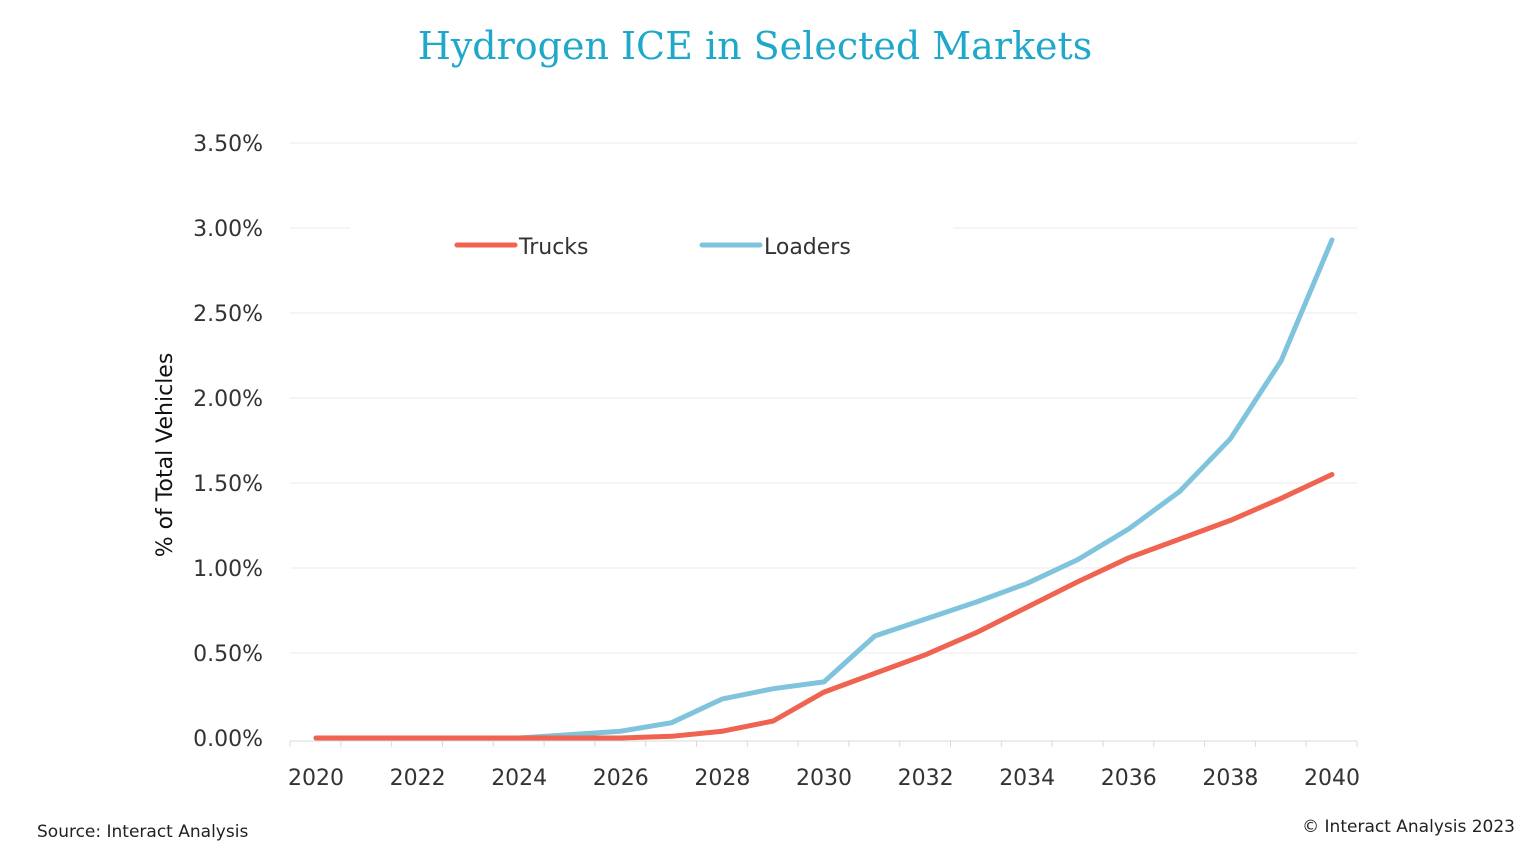 This screenshot has width=1536, height=864. What do you see at coordinates (1129, 778) in the screenshot?
I see `x-tick-label: 2036` at bounding box center [1129, 778].